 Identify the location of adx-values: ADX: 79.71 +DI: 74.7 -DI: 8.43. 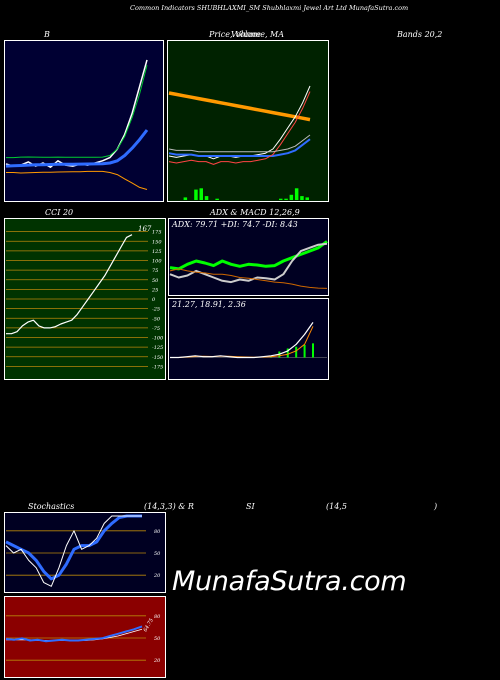
(235, 224).